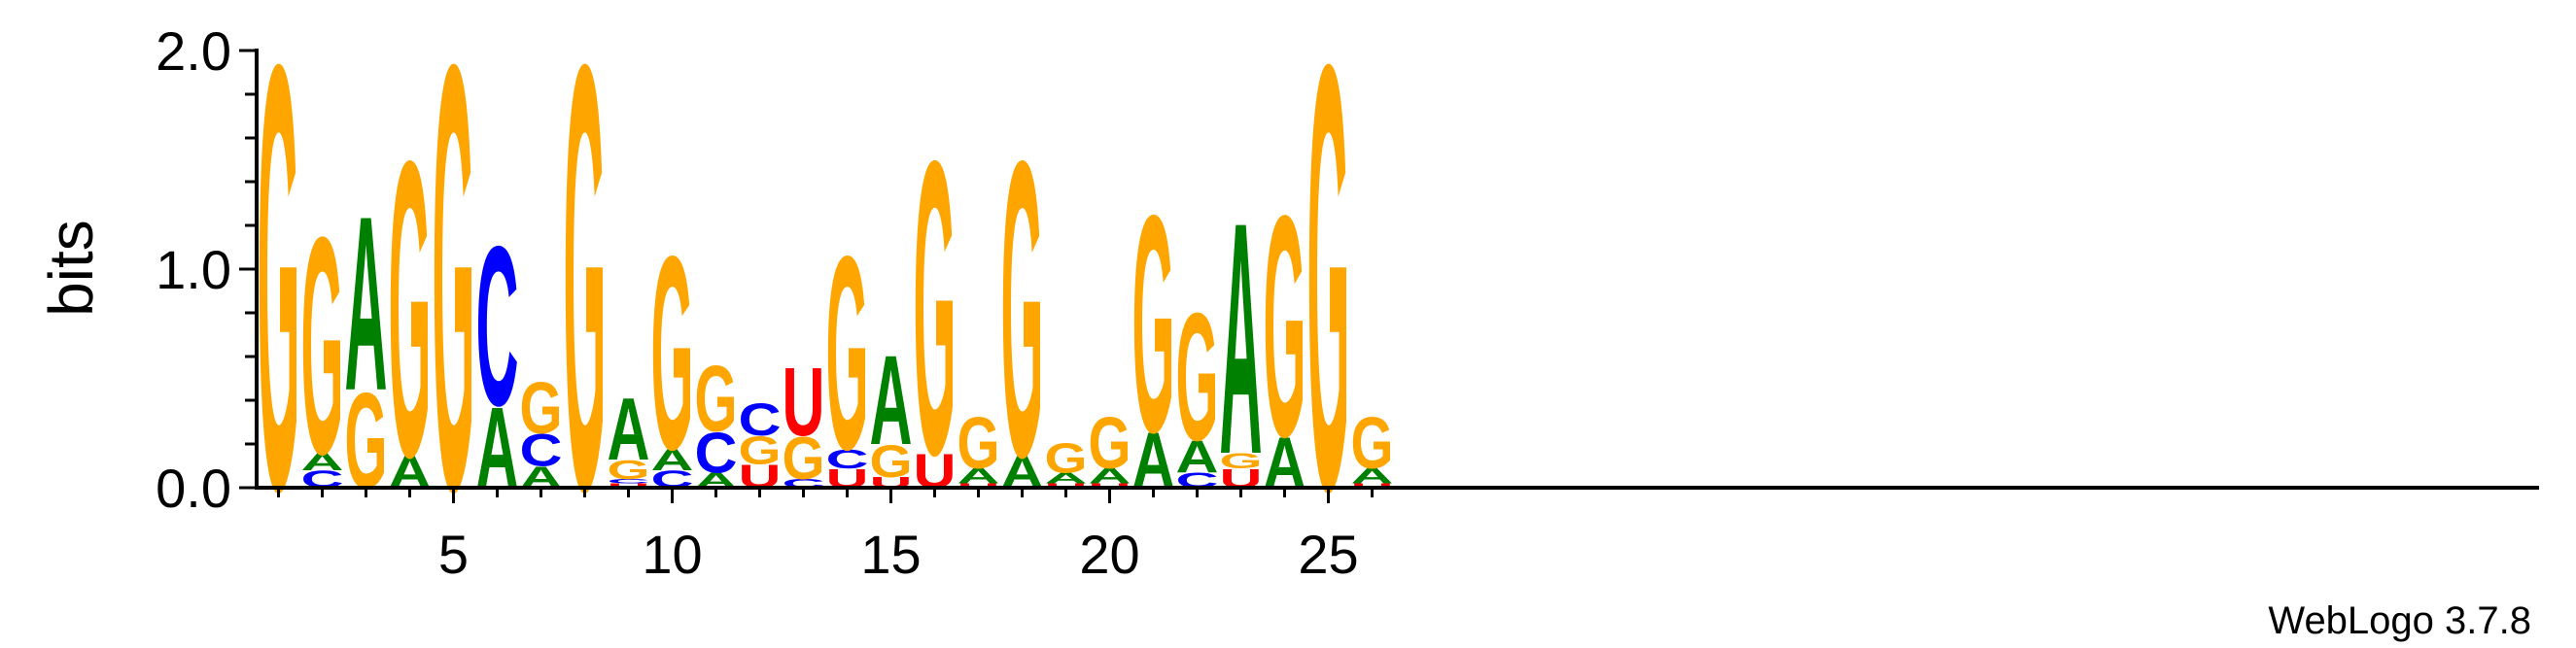 The image size is (2576, 648). What do you see at coordinates (672, 554) in the screenshot?
I see `x-tick-label: 10` at bounding box center [672, 554].